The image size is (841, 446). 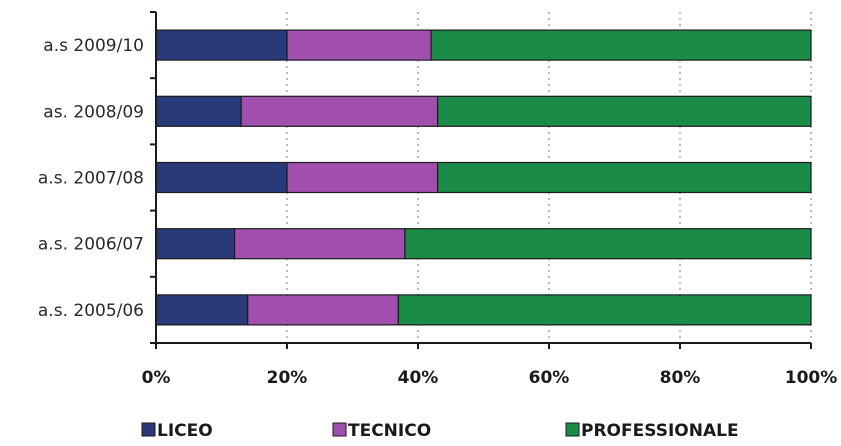 I want to click on x-tick-label: 20%, so click(x=287, y=378).